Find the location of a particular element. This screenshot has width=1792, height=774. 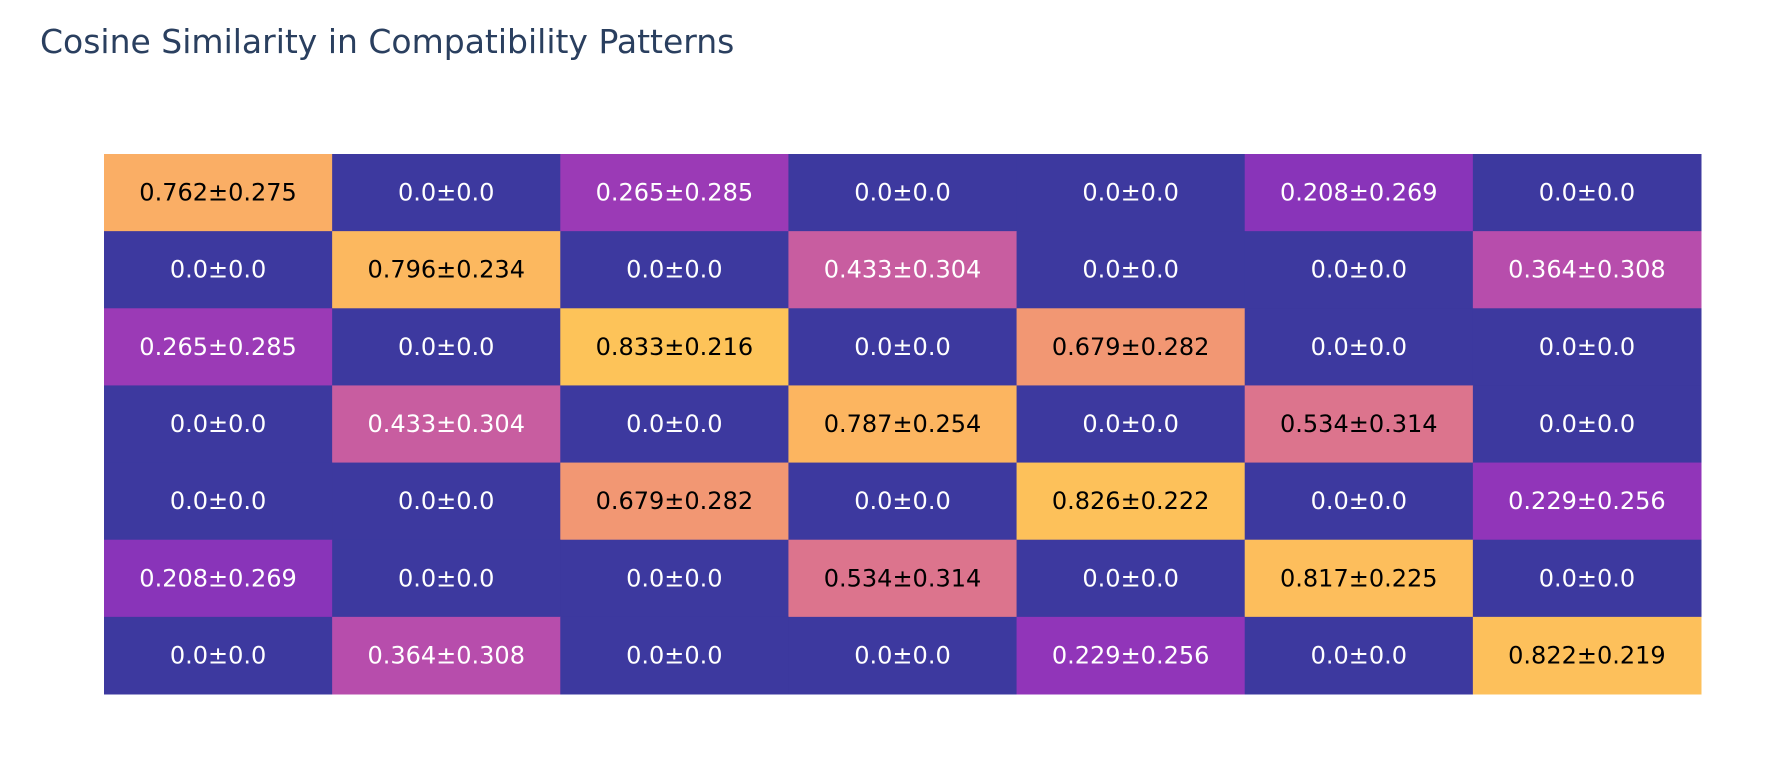

heatmap-cell-r6-c0 is located at coordinates (218, 655).